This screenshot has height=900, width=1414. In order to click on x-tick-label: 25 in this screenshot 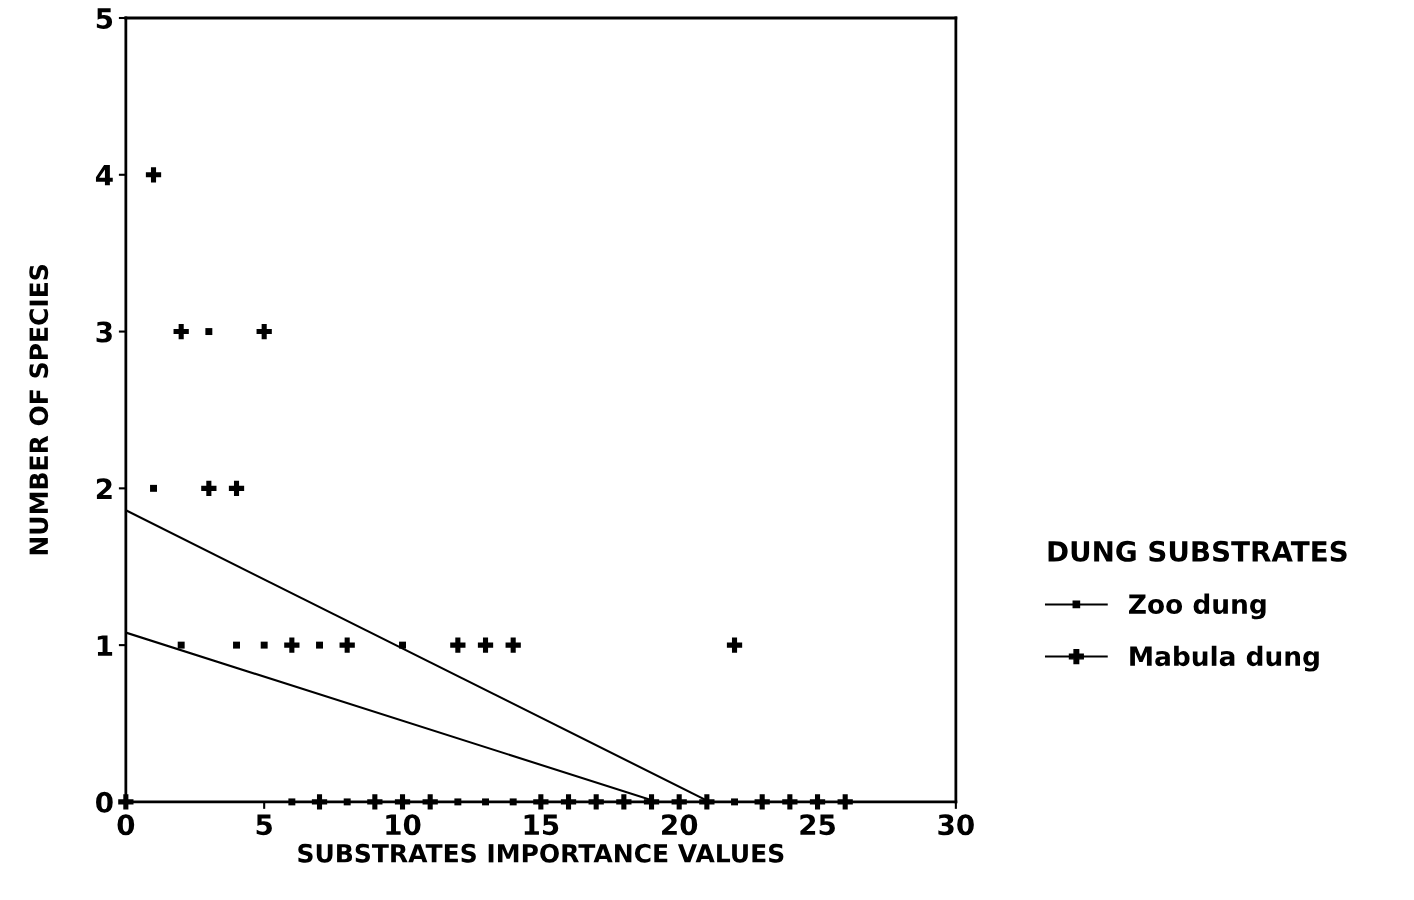, I will do `click(817, 825)`.